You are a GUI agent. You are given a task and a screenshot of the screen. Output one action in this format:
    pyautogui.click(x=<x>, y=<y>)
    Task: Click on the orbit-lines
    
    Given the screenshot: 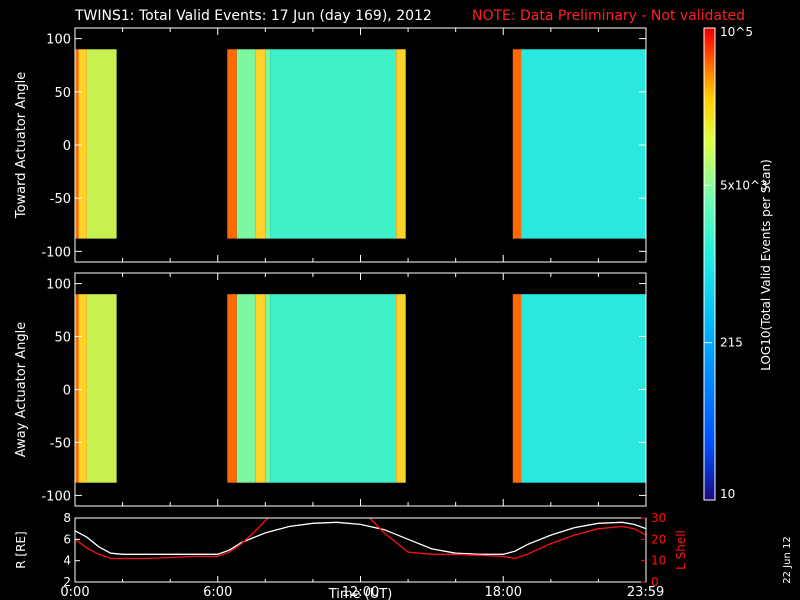 What is the action you would take?
    pyautogui.click(x=360, y=539)
    